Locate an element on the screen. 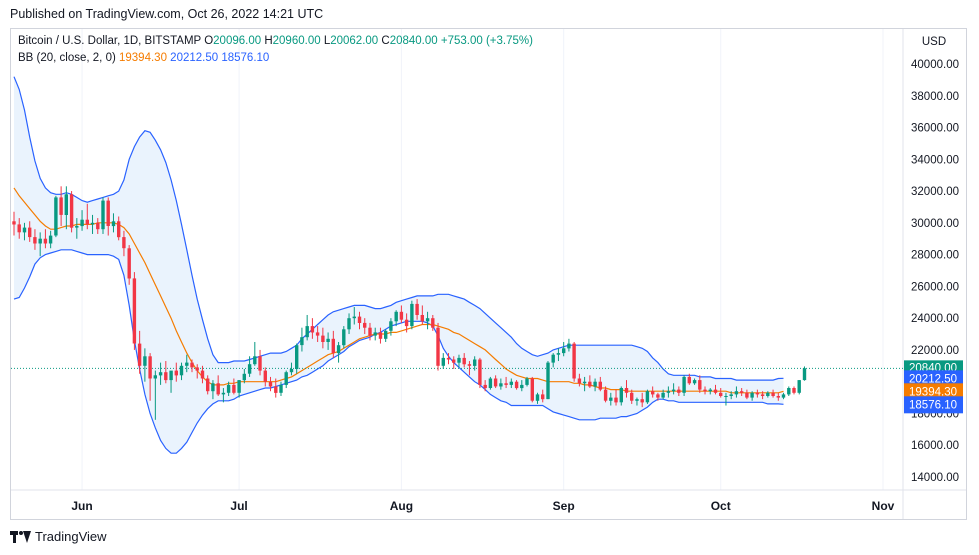 The image size is (979, 555). price-tick-label: 22000.00 is located at coordinates (935, 351).